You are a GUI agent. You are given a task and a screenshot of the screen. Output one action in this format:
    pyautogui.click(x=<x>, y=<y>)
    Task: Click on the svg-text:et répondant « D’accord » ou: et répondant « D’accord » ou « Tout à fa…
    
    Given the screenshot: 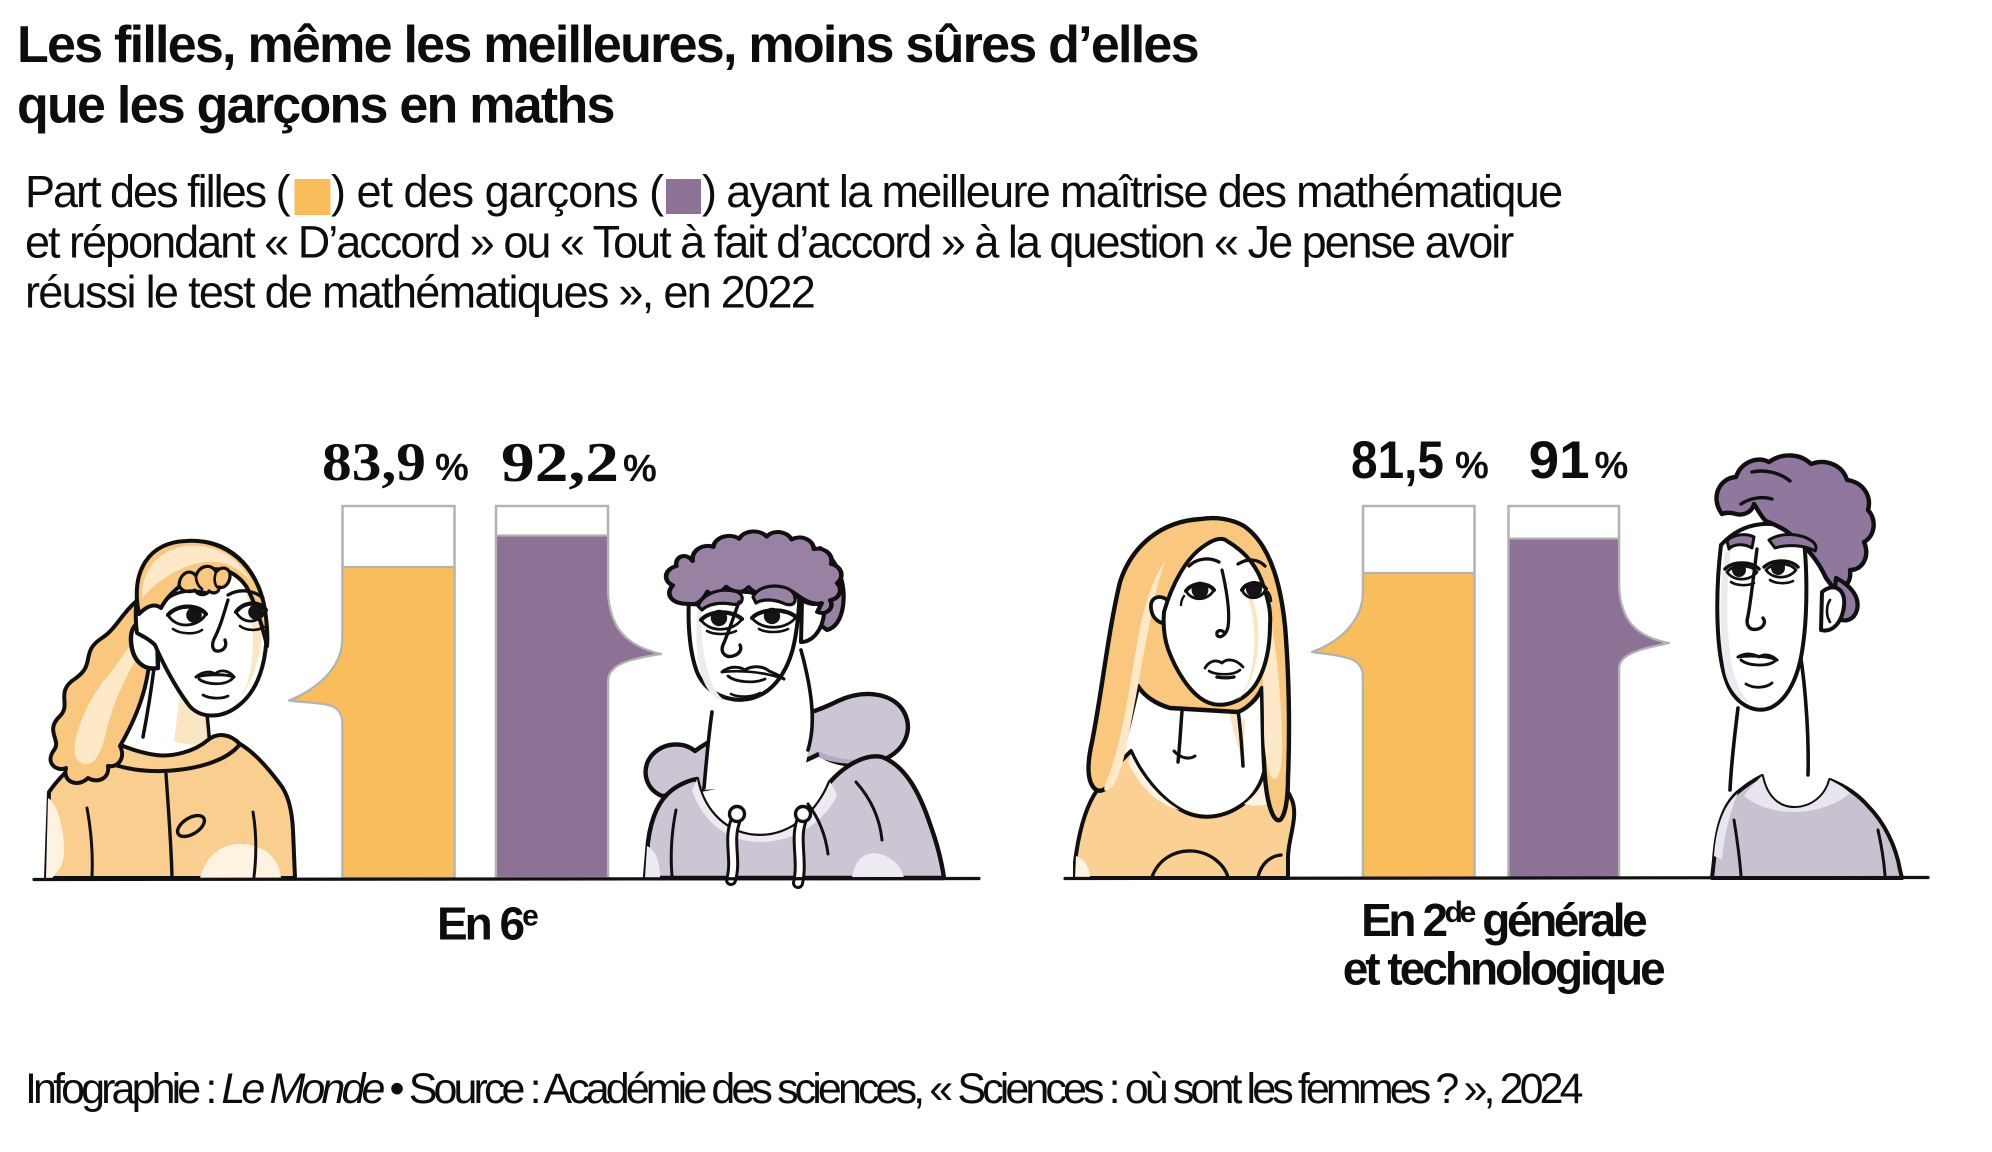 What is the action you would take?
    pyautogui.click(x=769, y=242)
    